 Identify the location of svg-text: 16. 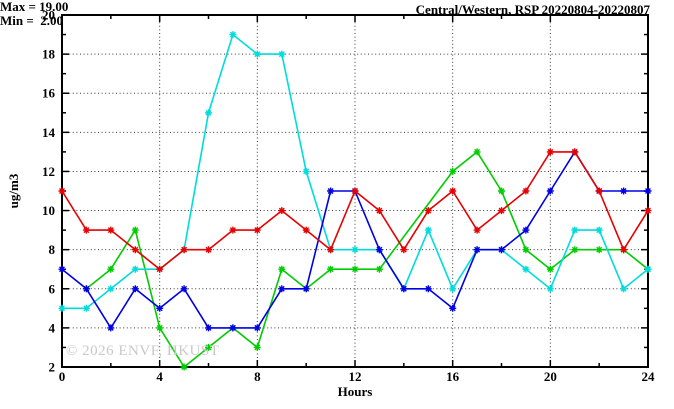
(453, 376).